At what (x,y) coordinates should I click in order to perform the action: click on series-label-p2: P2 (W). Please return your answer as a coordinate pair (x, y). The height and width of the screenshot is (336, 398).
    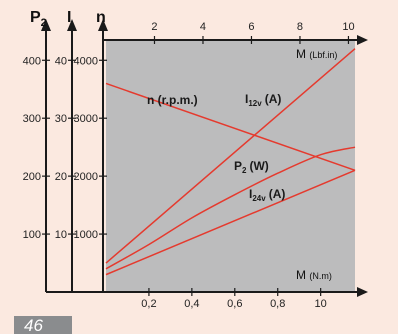
    Looking at the image, I should click on (251, 167).